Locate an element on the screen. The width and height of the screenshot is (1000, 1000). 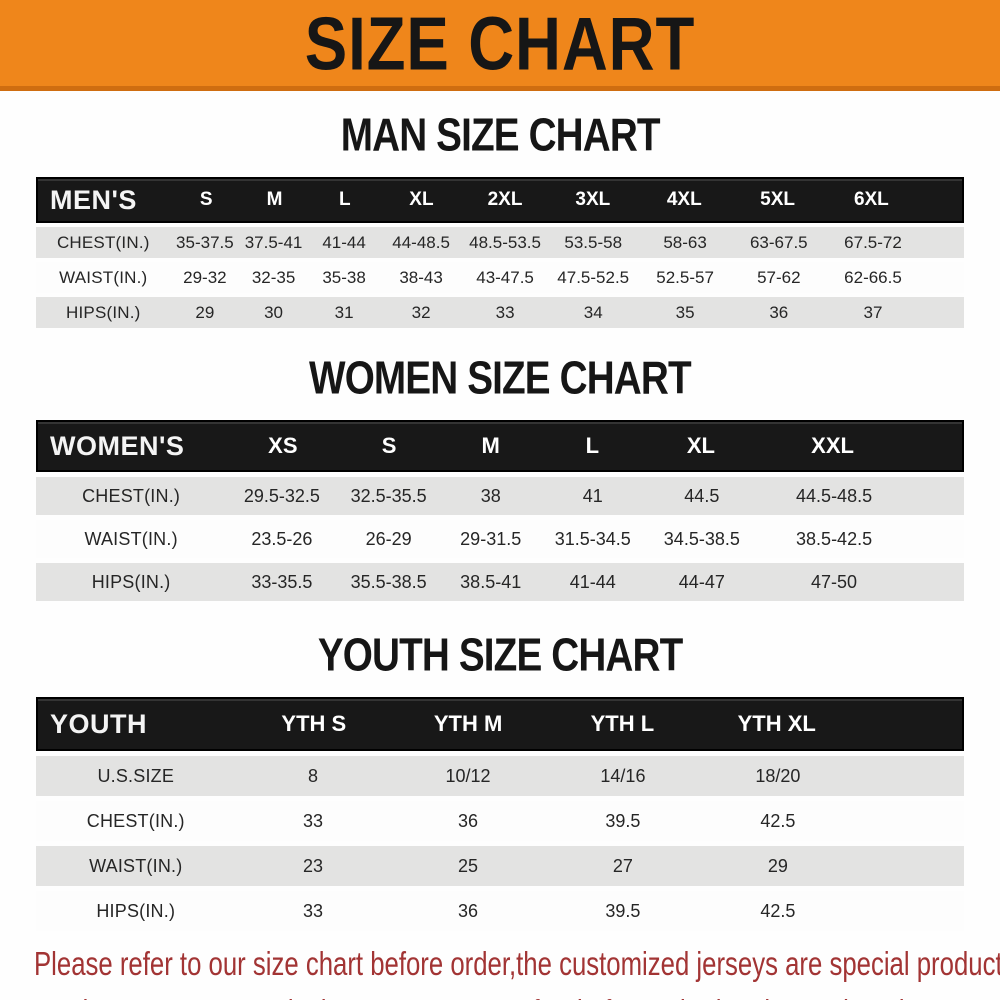
table-cell: 44.5 is located at coordinates (702, 495).